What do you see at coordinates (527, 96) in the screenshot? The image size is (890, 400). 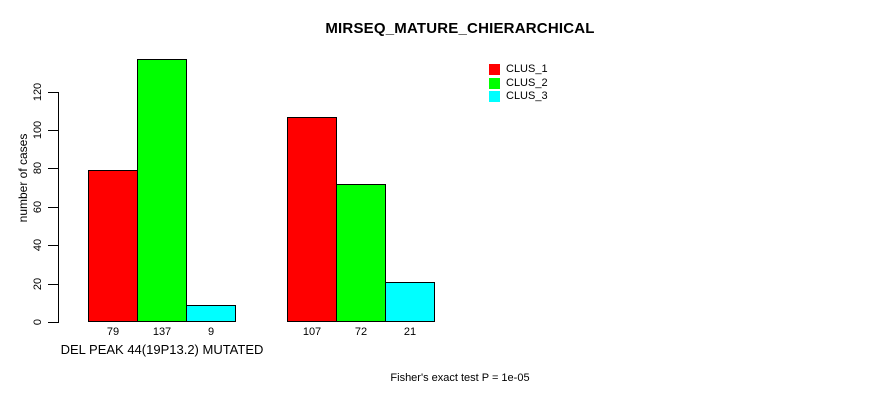 I see `legend-label: CLUS_3` at bounding box center [527, 96].